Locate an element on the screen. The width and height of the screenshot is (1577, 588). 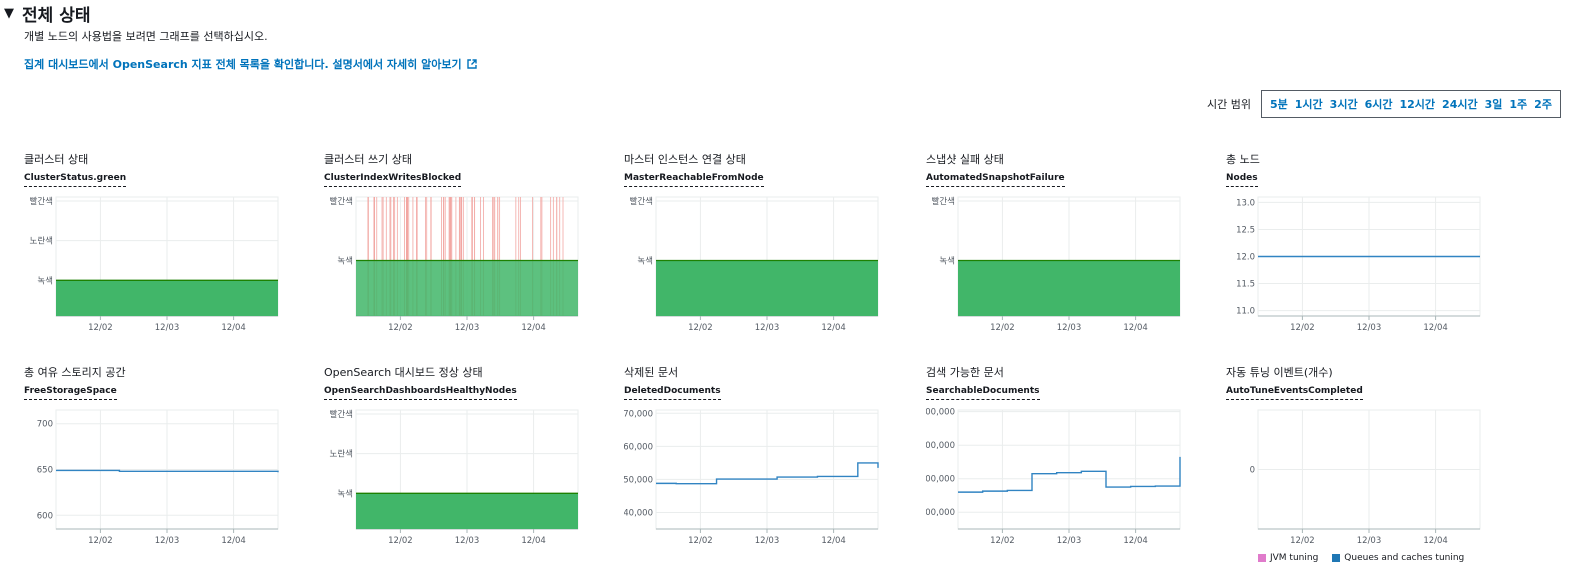
external-link-icon is located at coordinates (471, 64).